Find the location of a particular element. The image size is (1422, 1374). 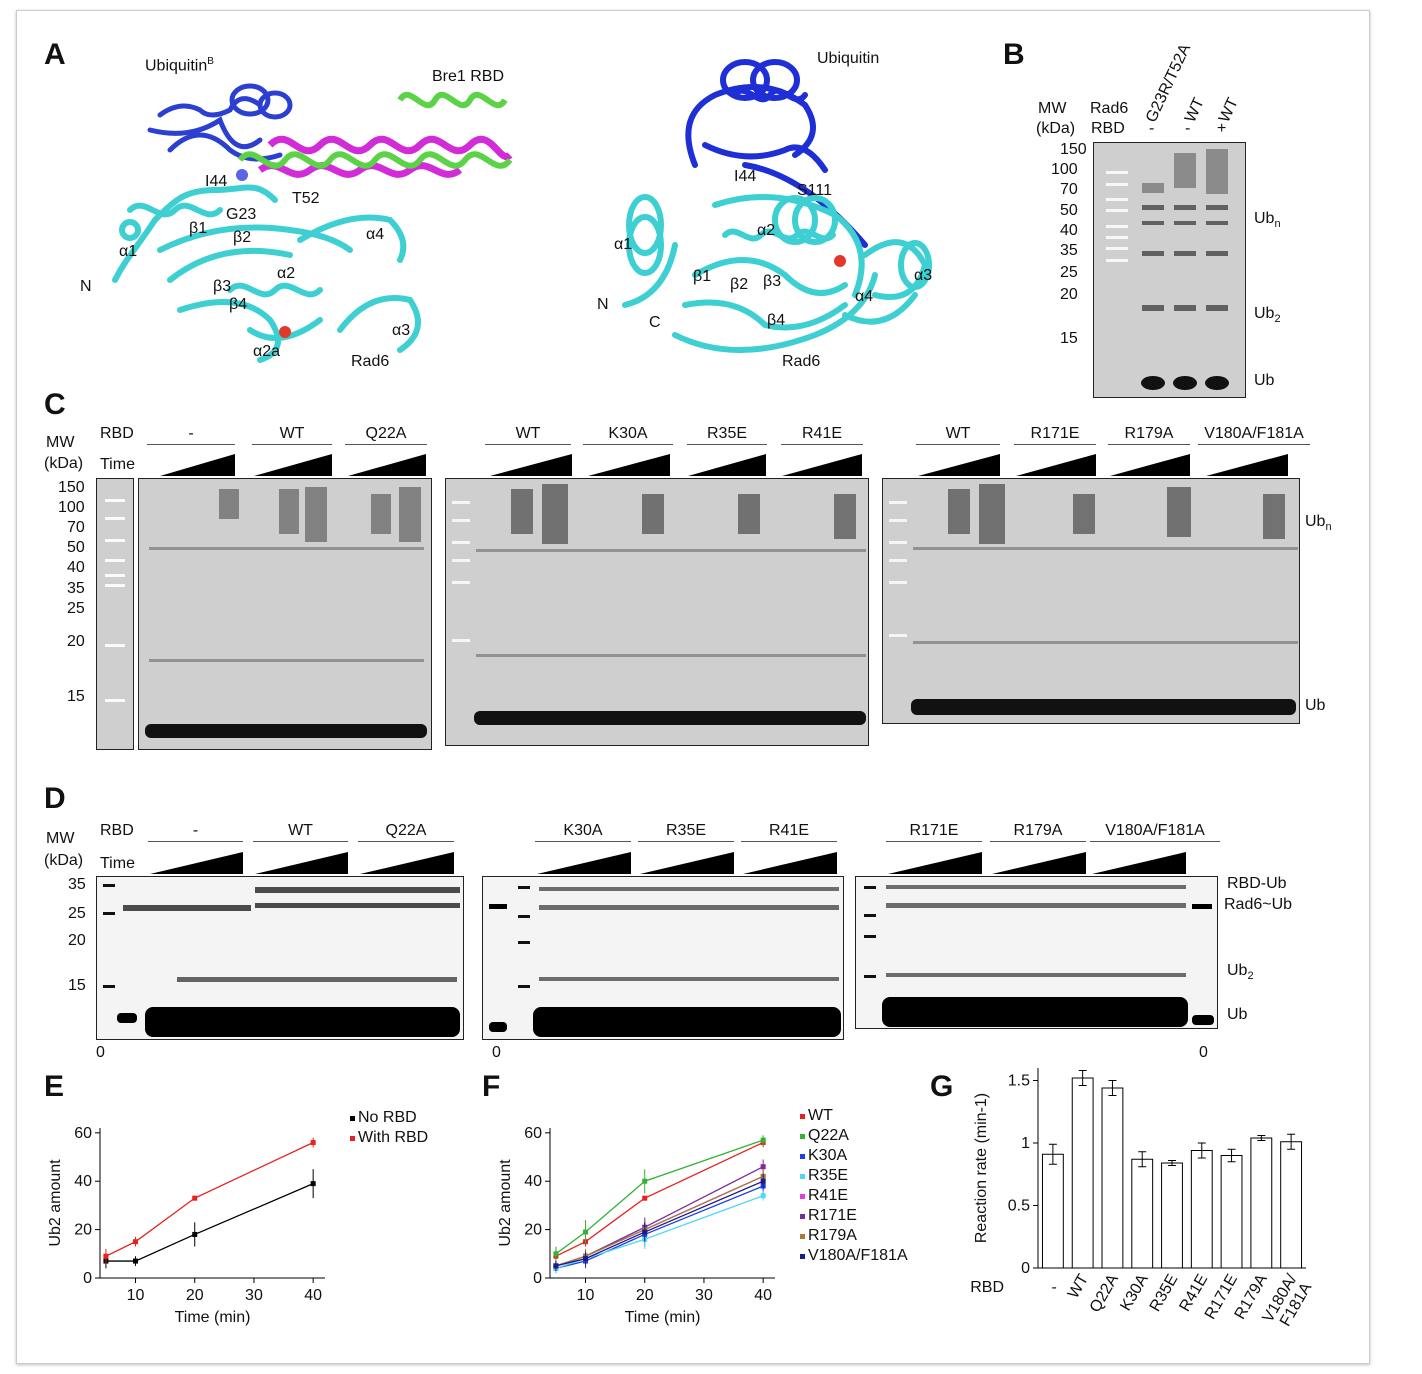

y-tick-label: 20 is located at coordinates (83, 1230).